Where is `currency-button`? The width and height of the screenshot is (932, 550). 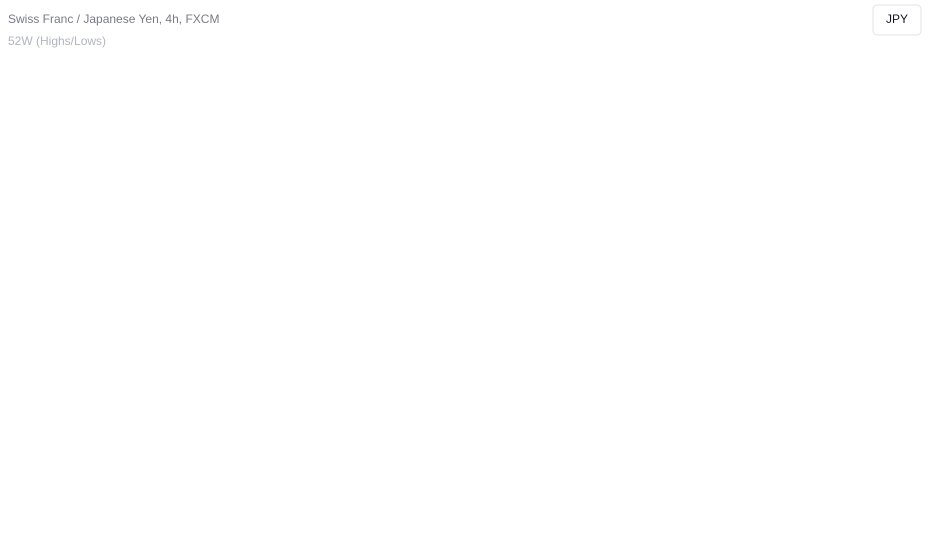 currency-button is located at coordinates (897, 20).